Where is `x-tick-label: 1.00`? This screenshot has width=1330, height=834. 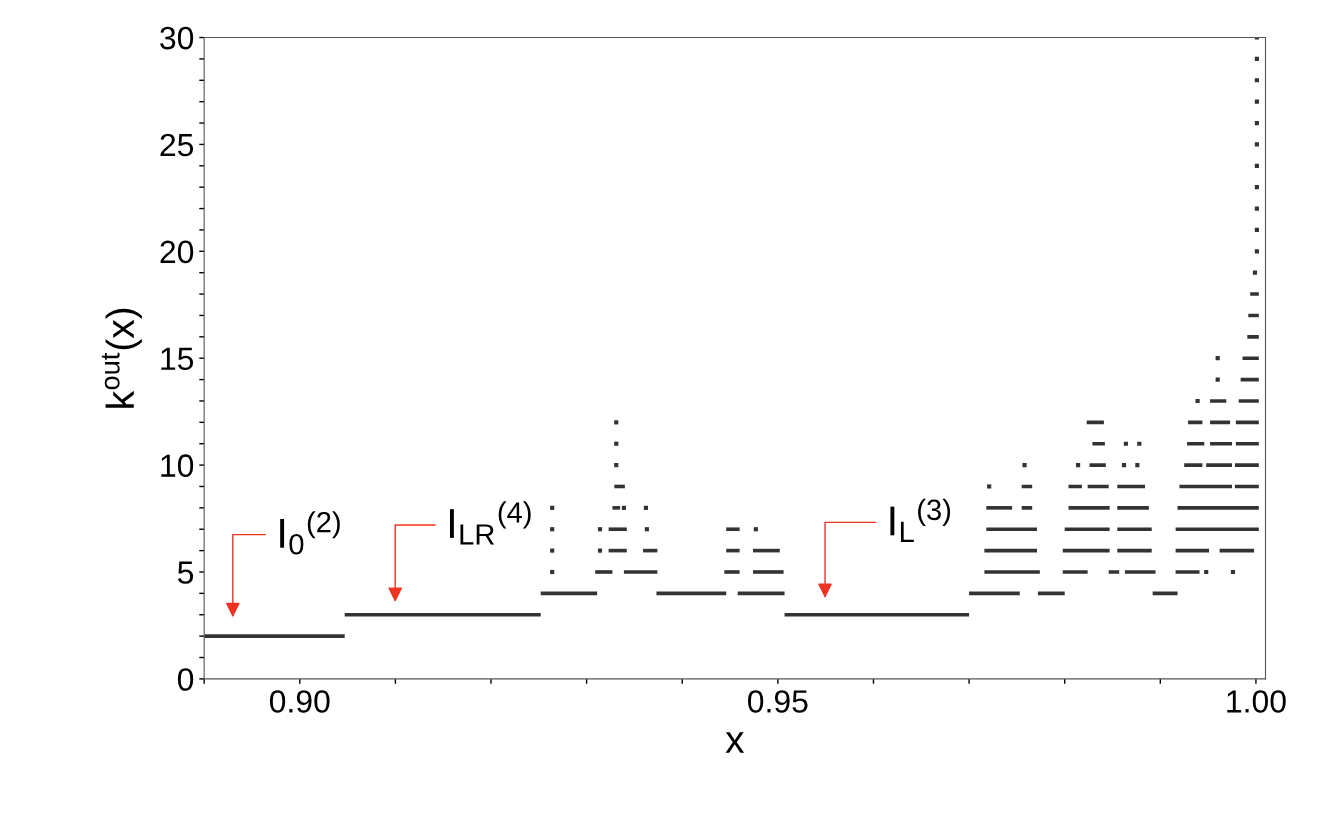
x-tick-label: 1.00 is located at coordinates (1256, 701).